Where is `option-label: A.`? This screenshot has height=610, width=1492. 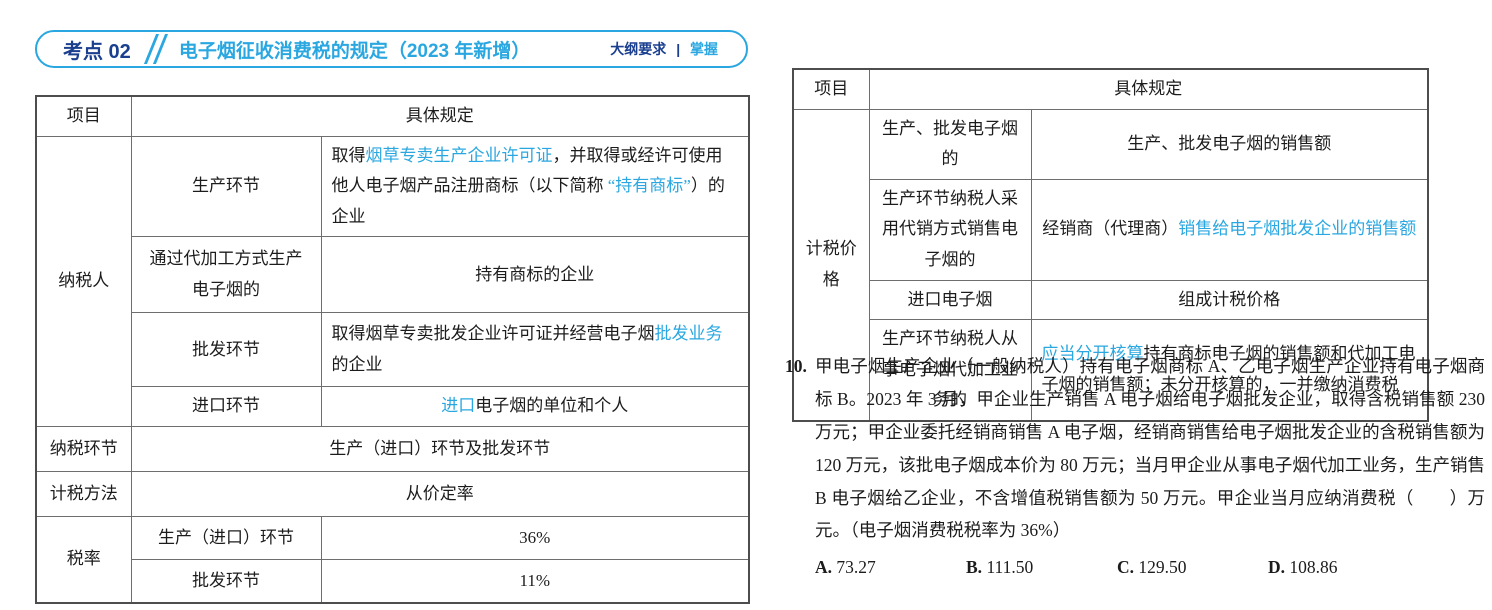
option-label: A. is located at coordinates (824, 567).